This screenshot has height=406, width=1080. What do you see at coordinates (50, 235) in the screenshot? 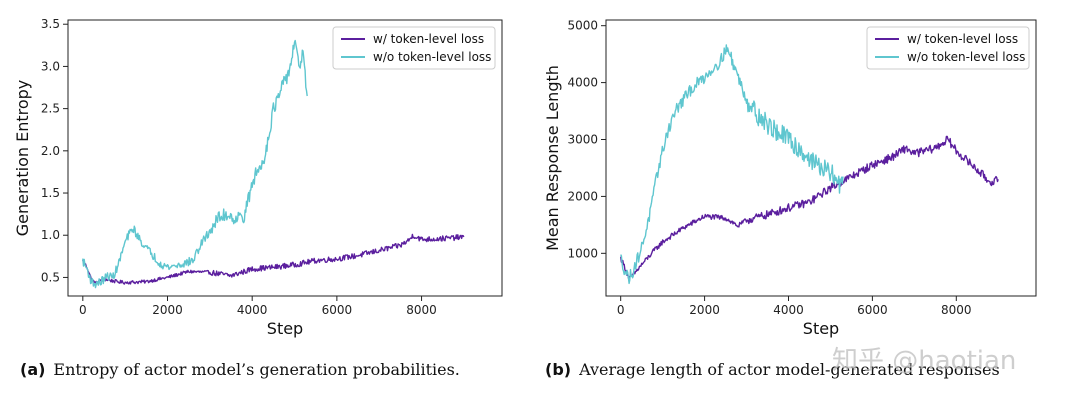
I see `y-tick-label: 1.0` at bounding box center [50, 235].